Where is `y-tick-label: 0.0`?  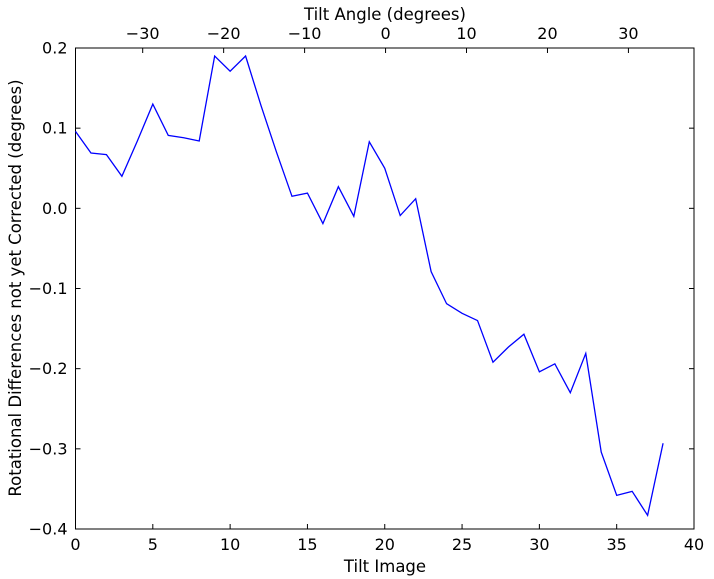 y-tick-label: 0.0 is located at coordinates (54, 208).